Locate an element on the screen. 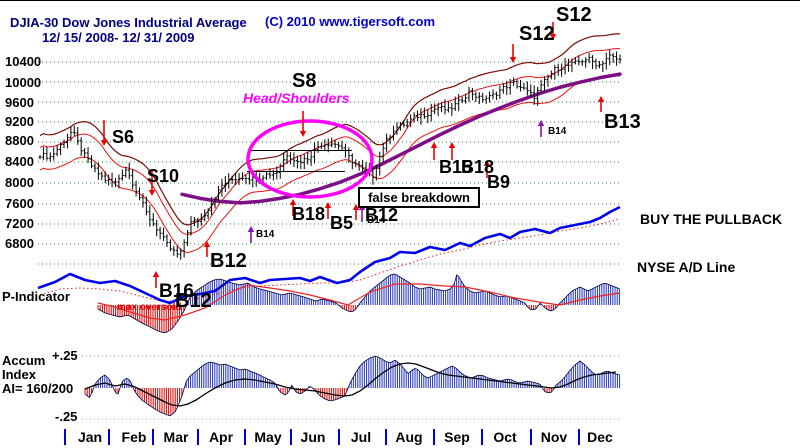  index-label: Index is located at coordinates (19, 374).